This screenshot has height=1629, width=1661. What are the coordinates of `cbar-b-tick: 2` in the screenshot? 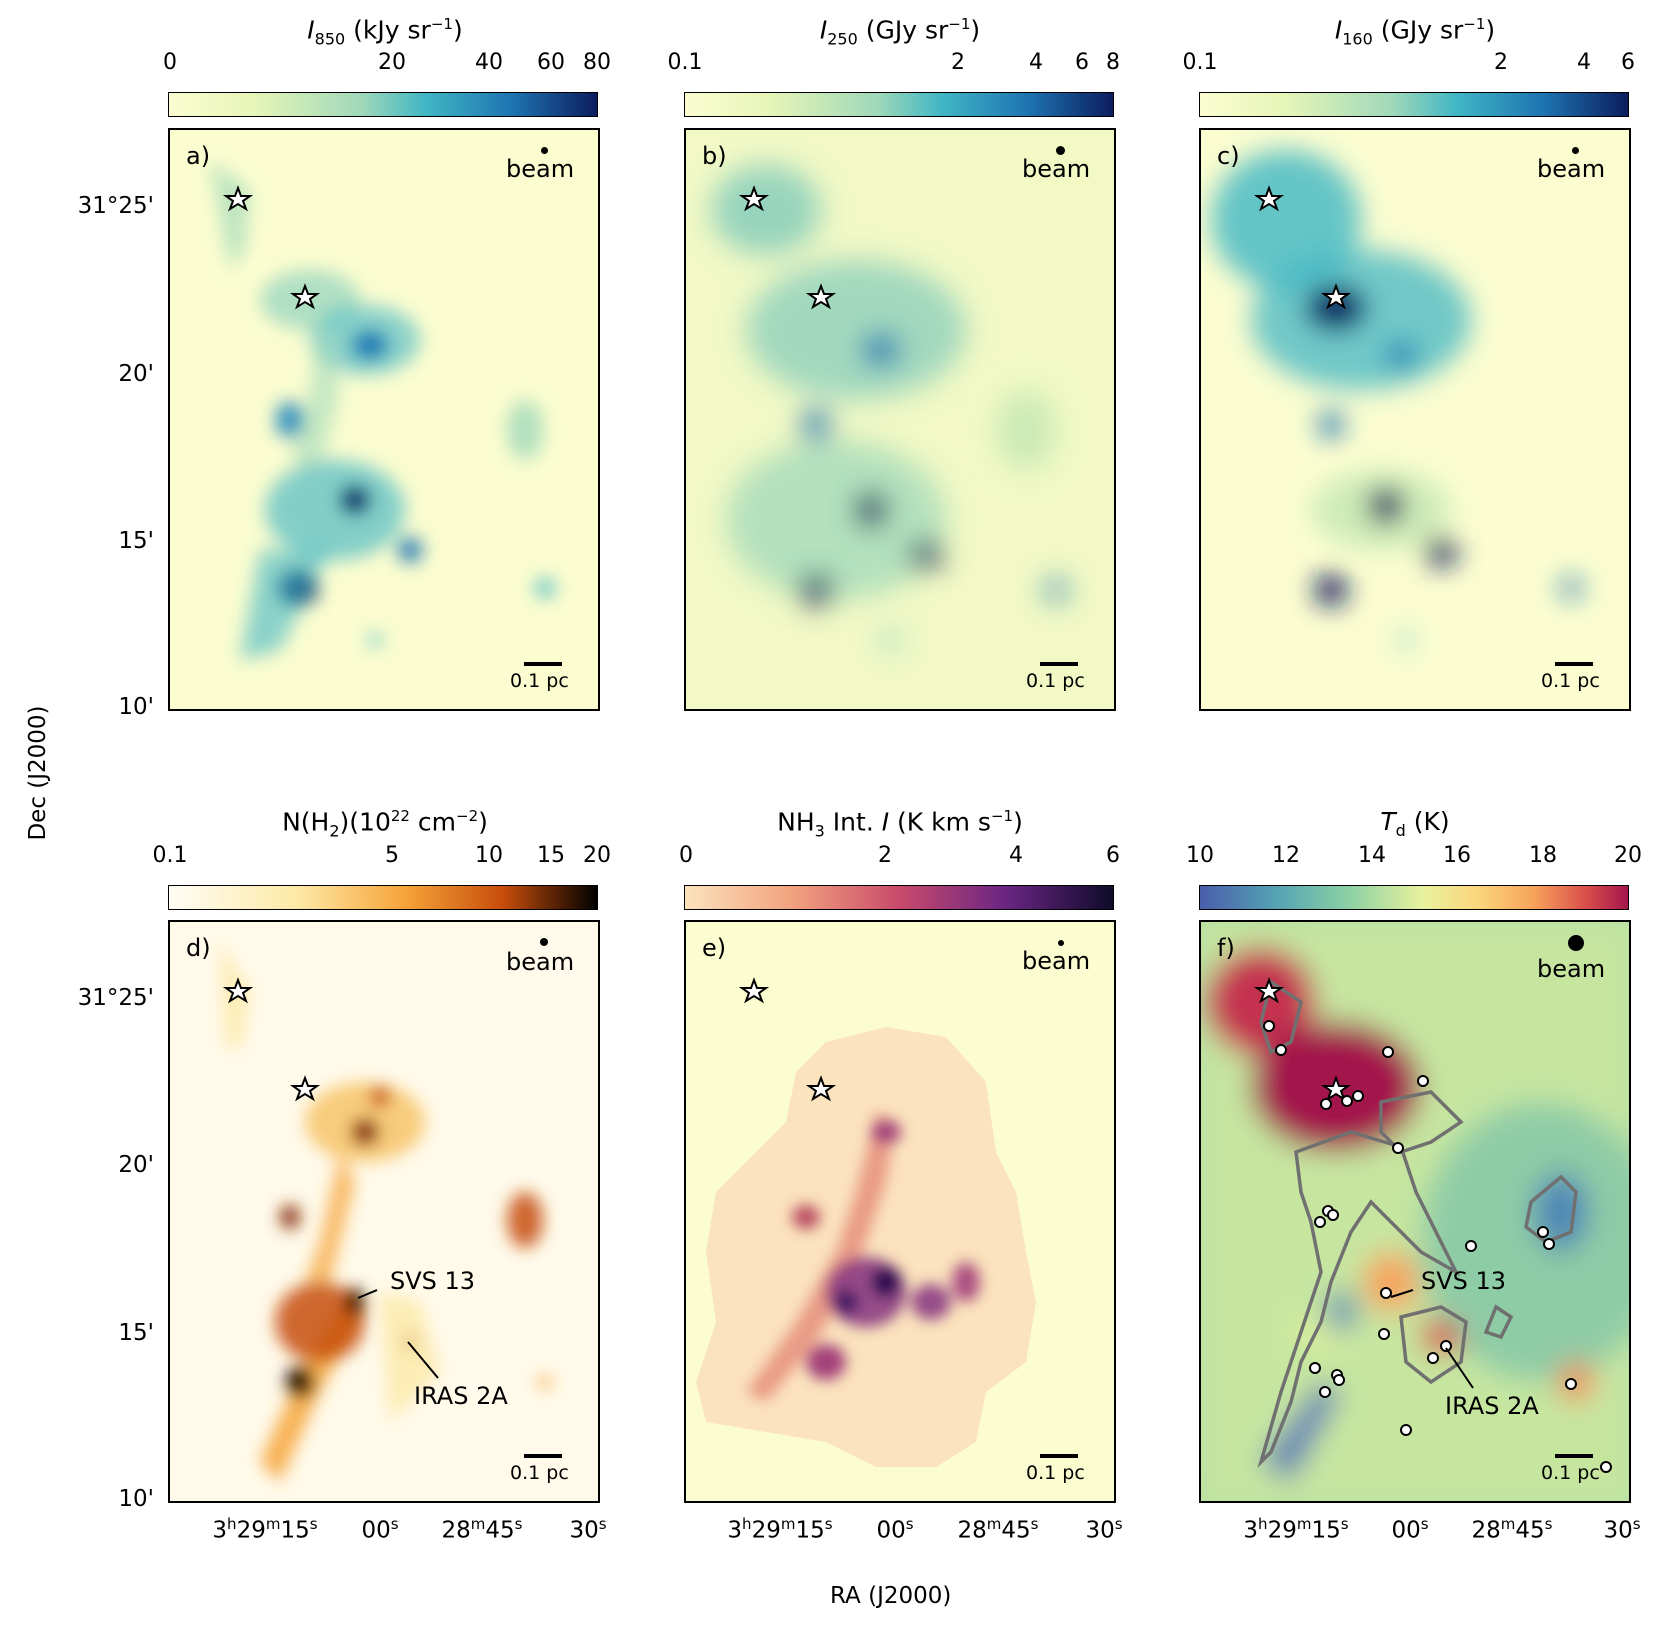 It's located at (958, 62).